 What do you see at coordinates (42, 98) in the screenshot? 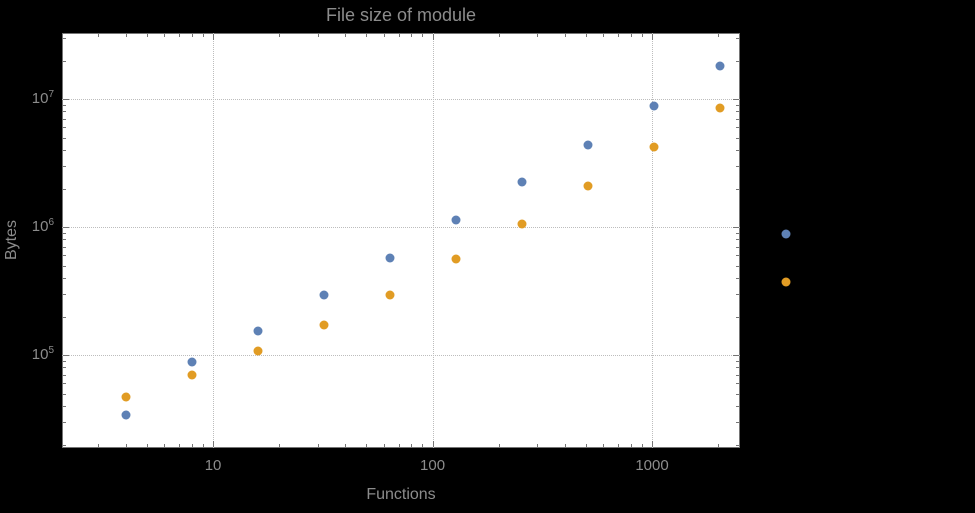
I see `y-tick-label-10e7: 10⁷` at bounding box center [42, 98].